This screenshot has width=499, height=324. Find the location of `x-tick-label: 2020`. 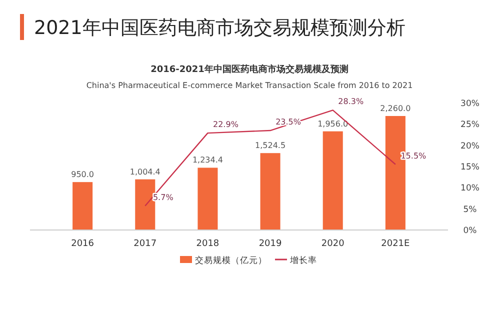

x-tick-label: 2020 is located at coordinates (333, 244).